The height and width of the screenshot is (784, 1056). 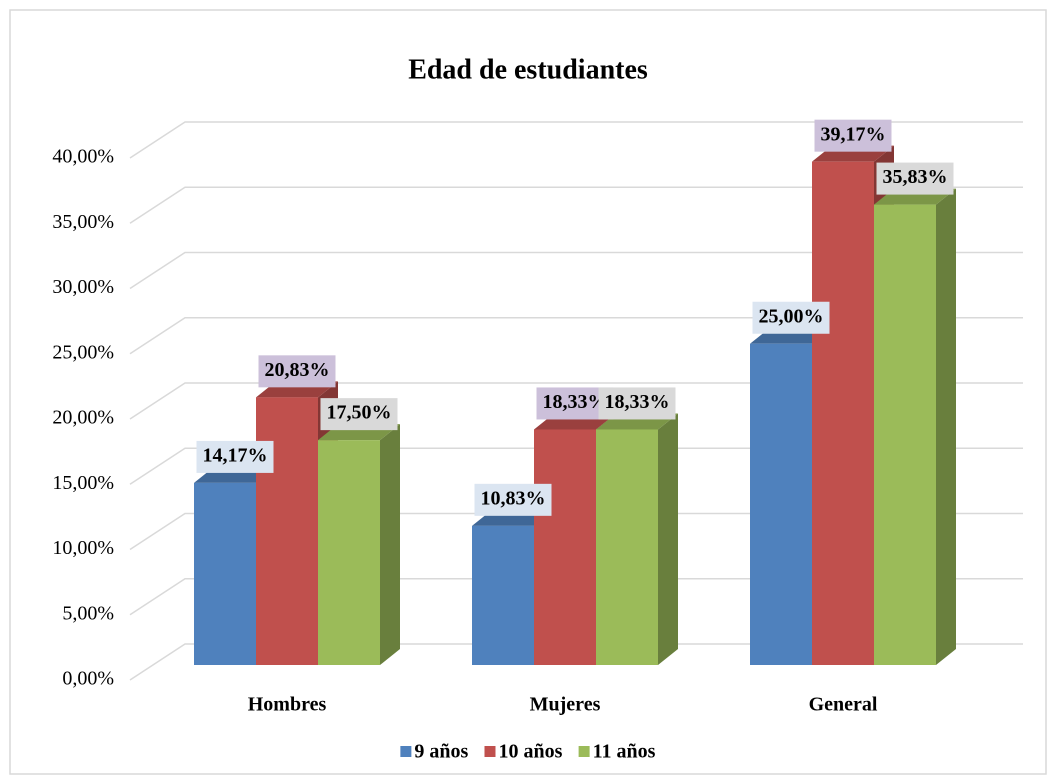 I want to click on data-label-text: 39,17%, so click(x=853, y=134).